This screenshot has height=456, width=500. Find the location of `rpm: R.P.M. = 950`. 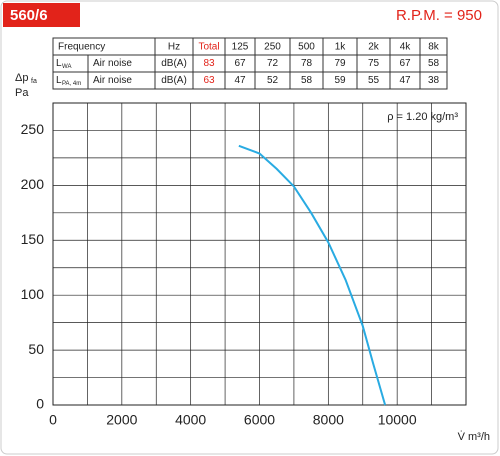

rpm: R.P.M. = 950 is located at coordinates (439, 15).